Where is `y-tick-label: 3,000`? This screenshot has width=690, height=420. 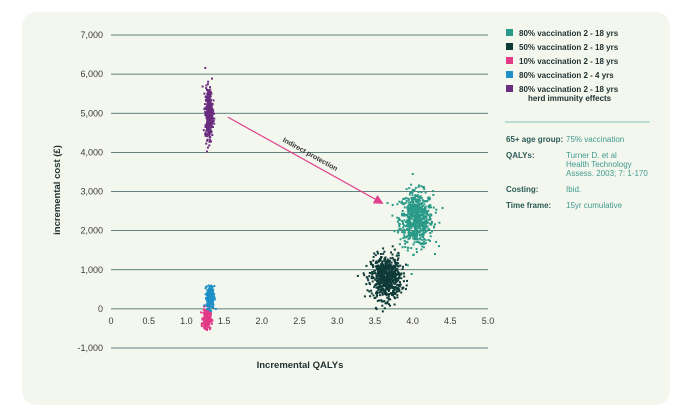 y-tick-label: 3,000 is located at coordinates (91, 192).